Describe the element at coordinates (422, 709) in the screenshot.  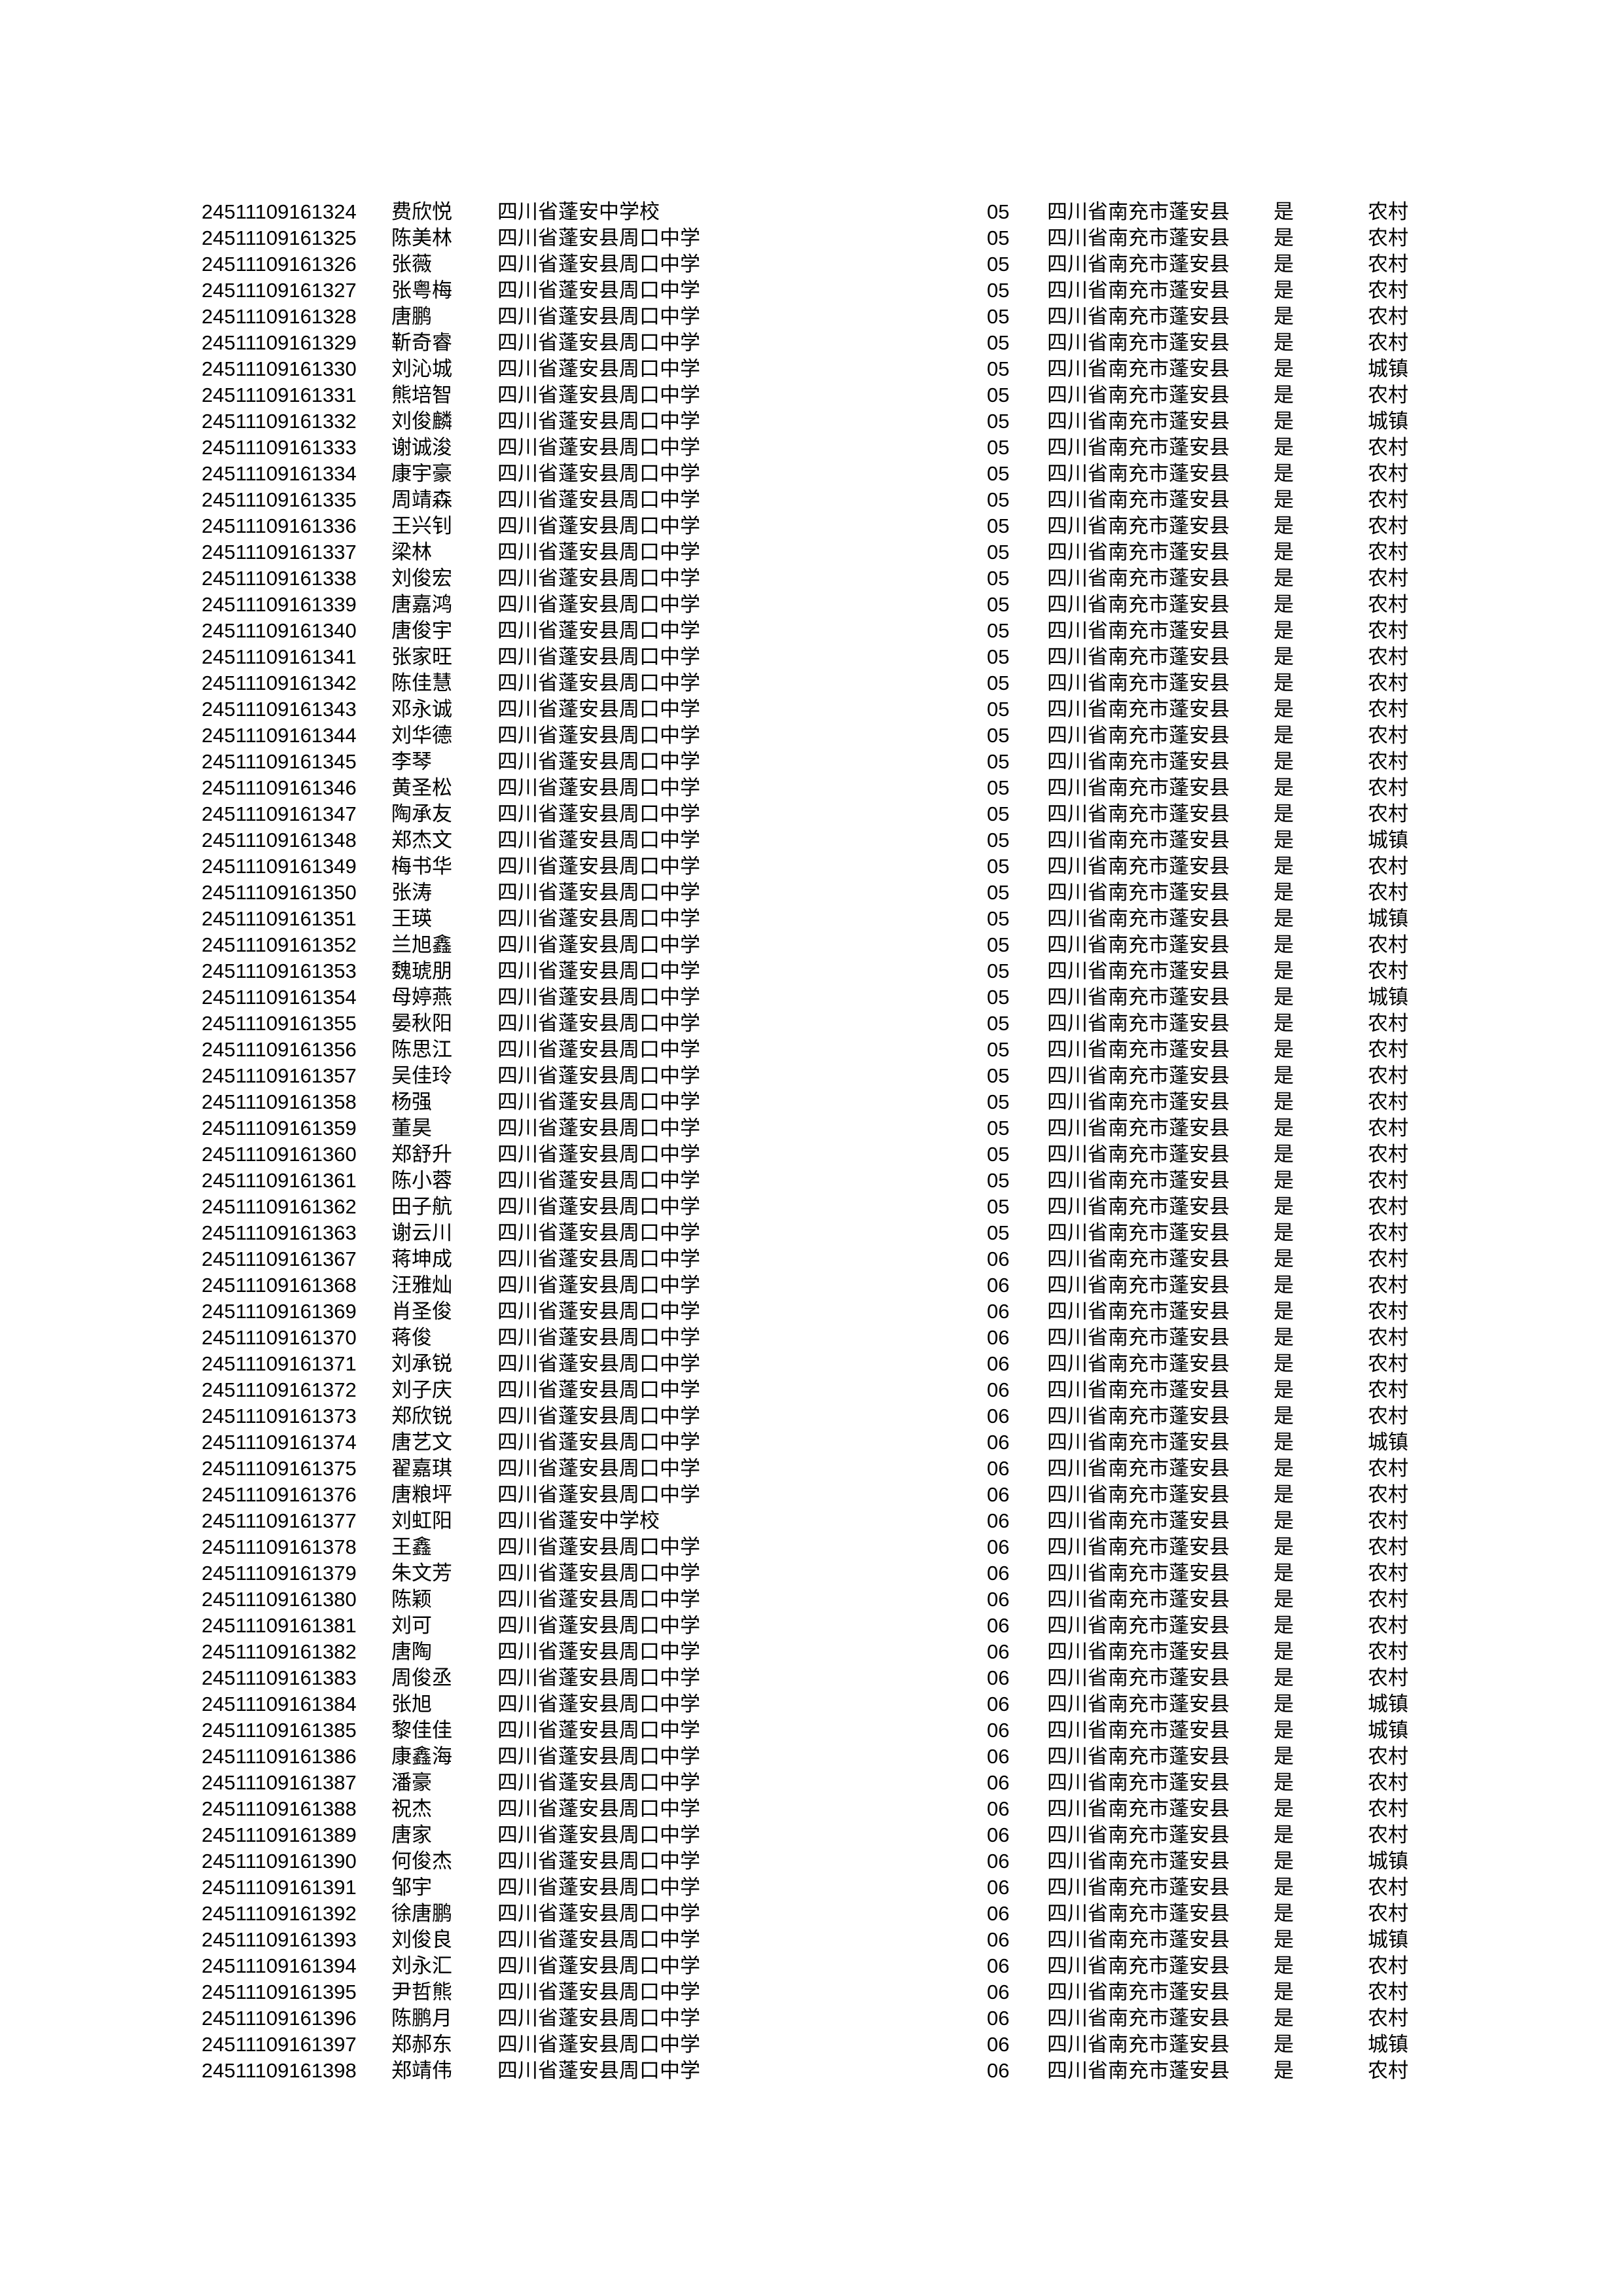
I see `student-name-cell: 邓永诚` at that location.